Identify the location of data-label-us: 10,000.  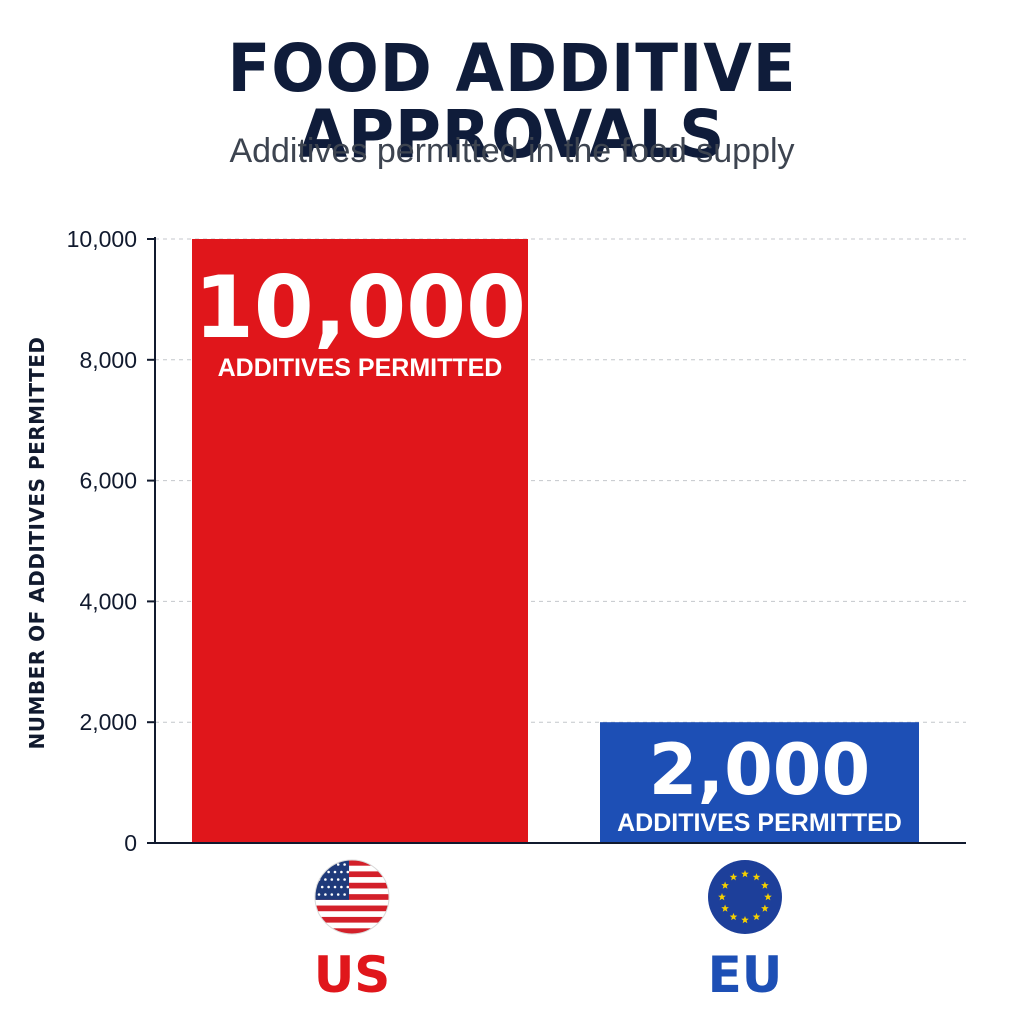
(360, 308).